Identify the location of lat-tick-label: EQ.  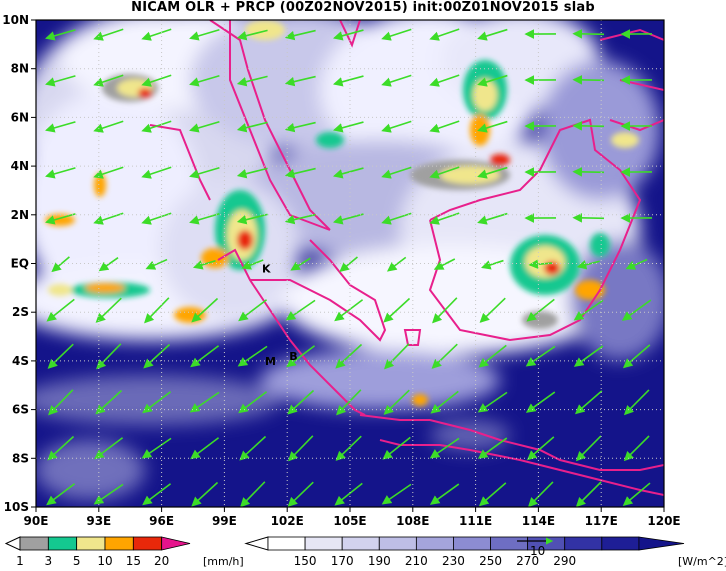
(20, 264).